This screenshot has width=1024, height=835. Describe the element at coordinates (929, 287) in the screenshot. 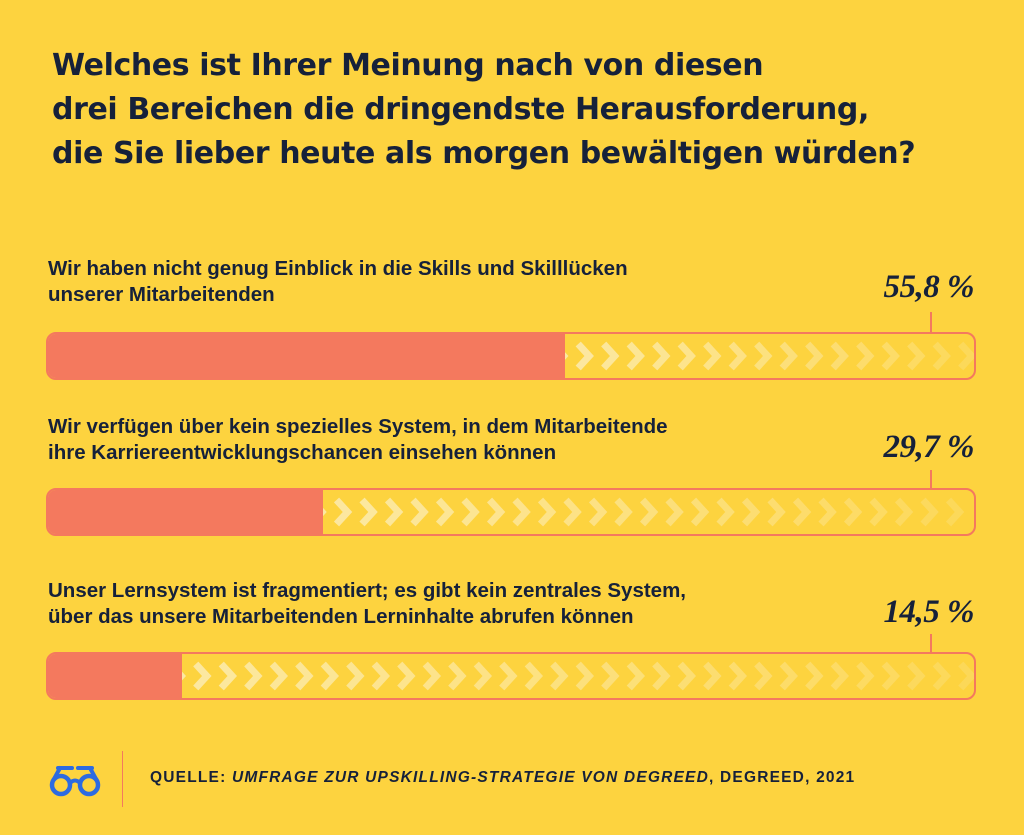

I see `value-label-1: 55,8 %` at that location.